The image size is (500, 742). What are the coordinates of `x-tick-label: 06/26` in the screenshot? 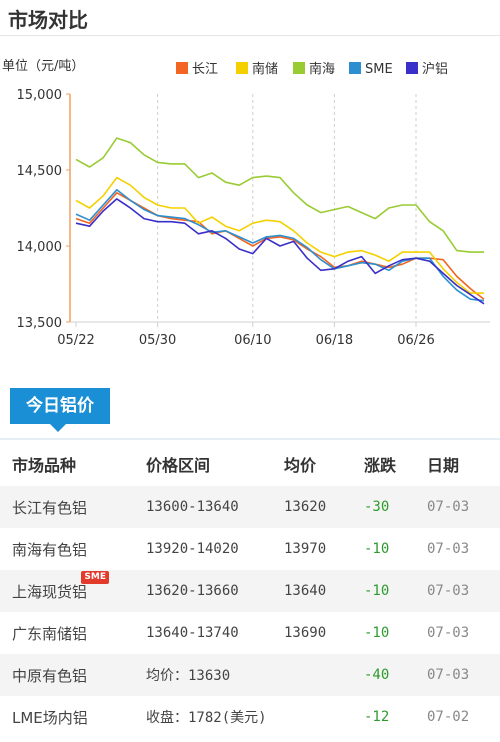 It's located at (415, 340).